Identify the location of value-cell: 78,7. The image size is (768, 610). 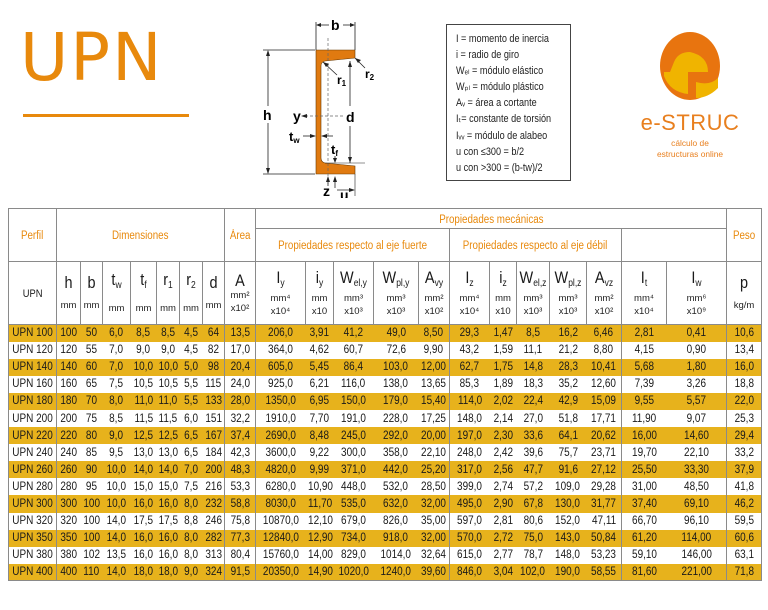
(533, 555).